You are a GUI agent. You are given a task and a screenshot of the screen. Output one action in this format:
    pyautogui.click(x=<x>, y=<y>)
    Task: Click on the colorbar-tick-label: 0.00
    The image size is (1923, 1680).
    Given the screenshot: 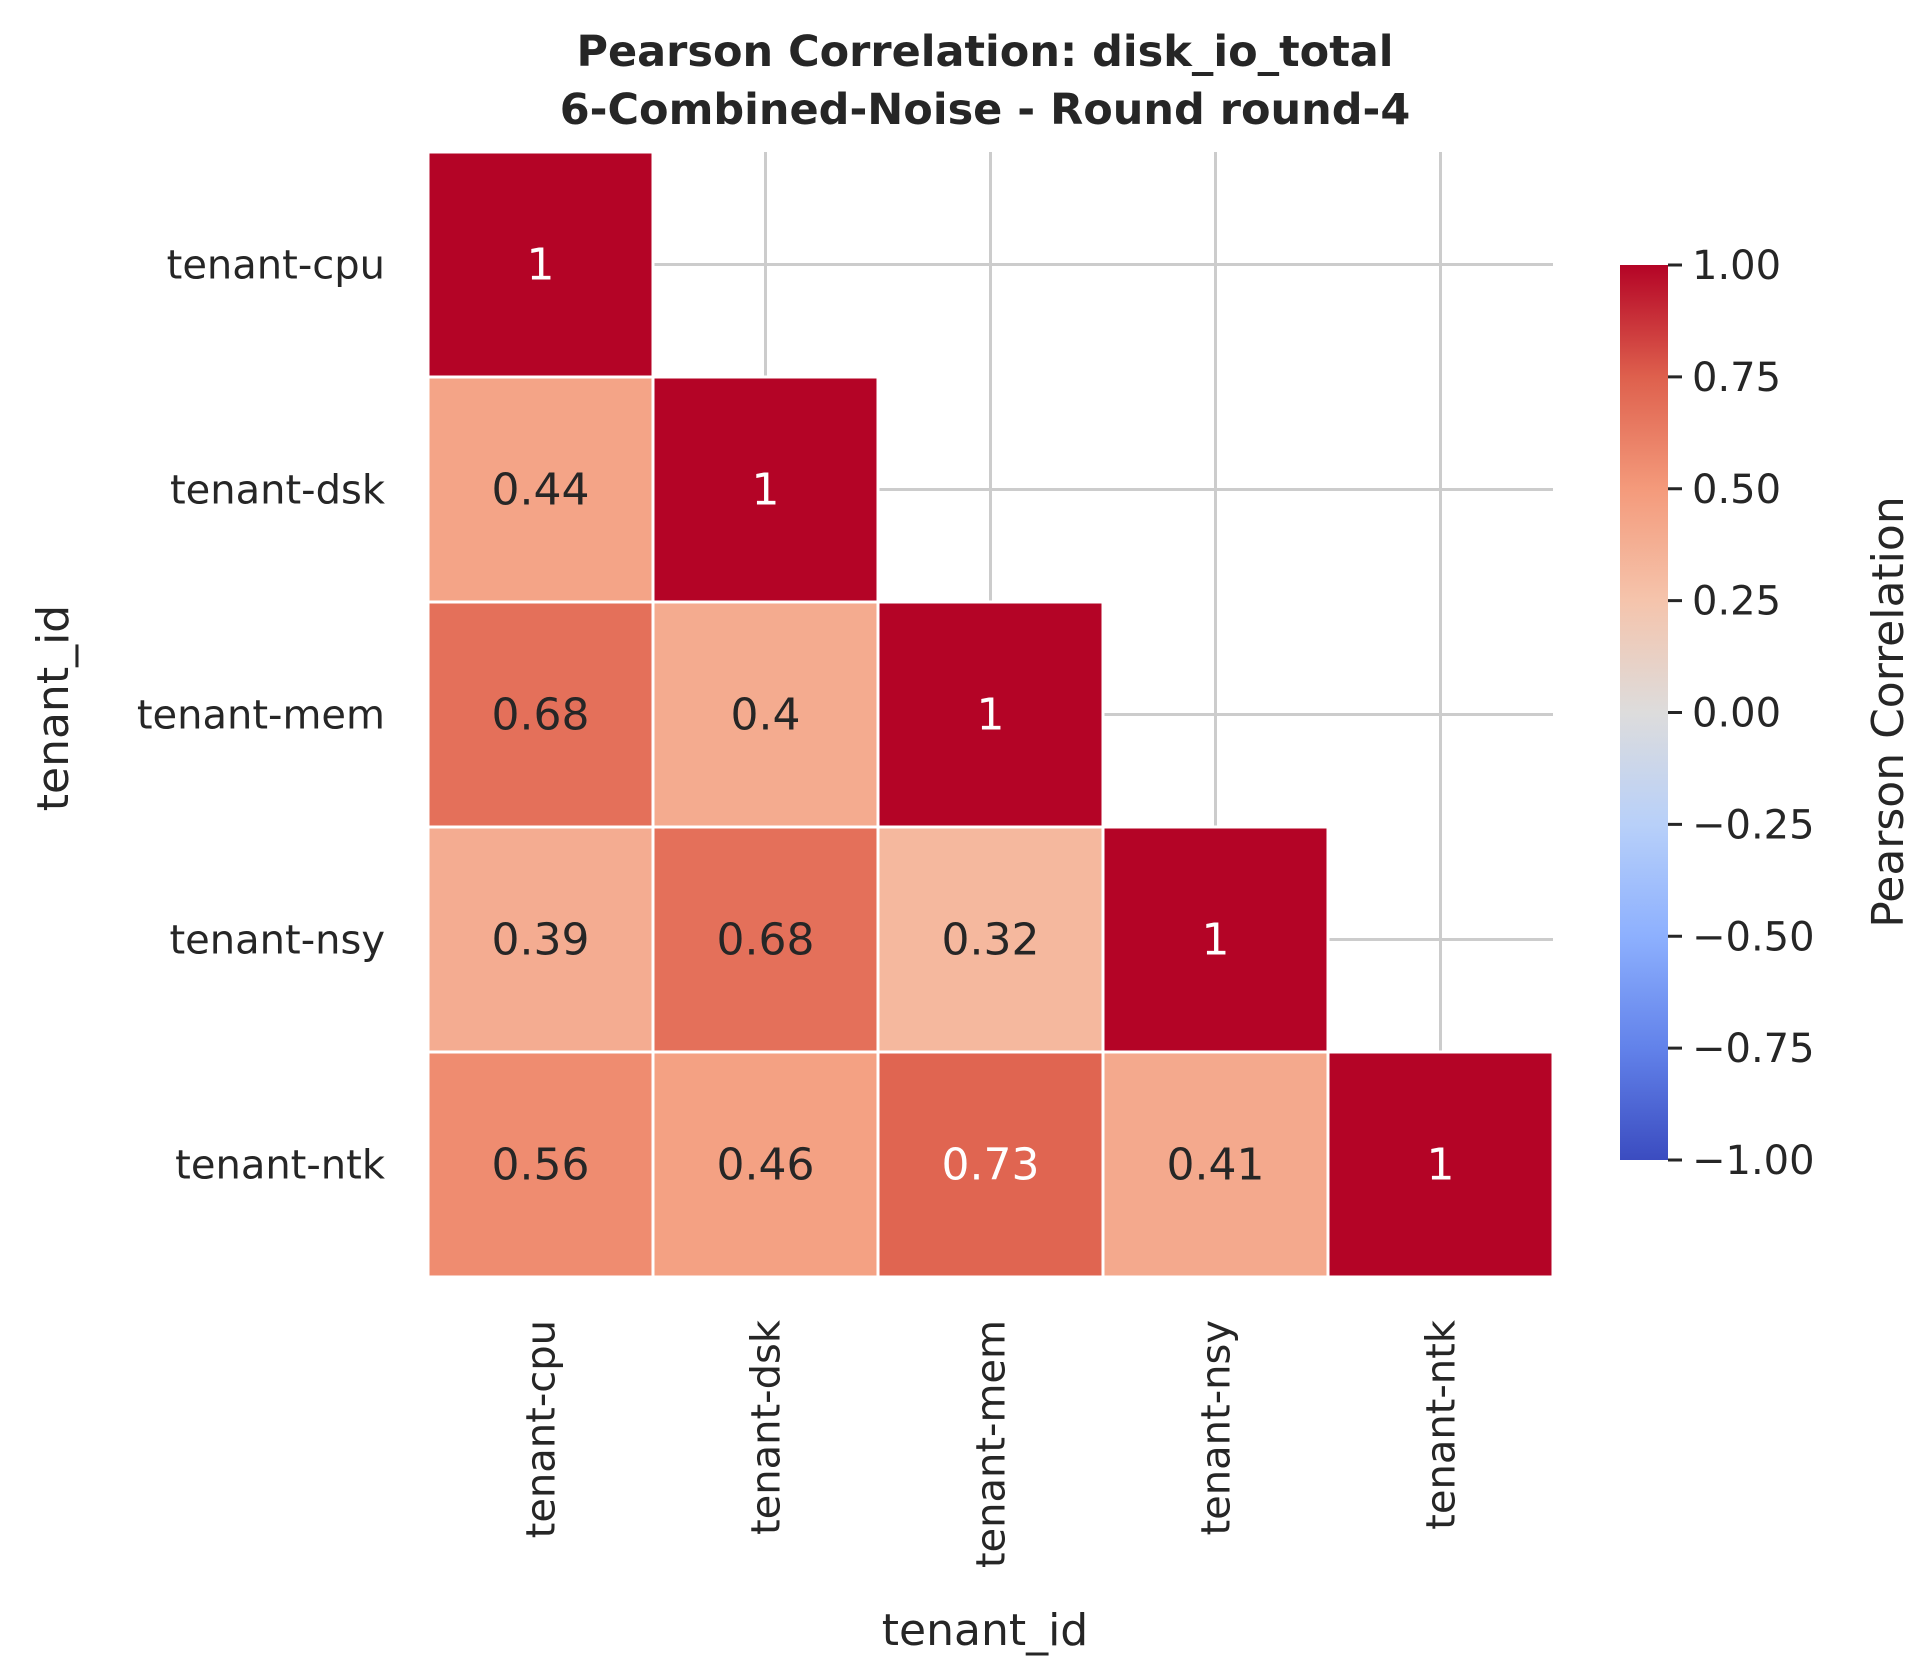 What is the action you would take?
    pyautogui.click(x=1736, y=714)
    